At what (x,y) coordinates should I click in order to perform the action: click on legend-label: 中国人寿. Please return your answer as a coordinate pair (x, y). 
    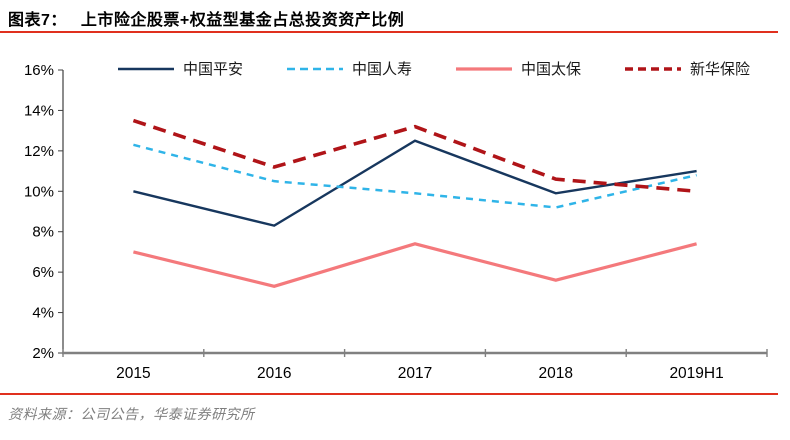
    Looking at the image, I should click on (382, 69).